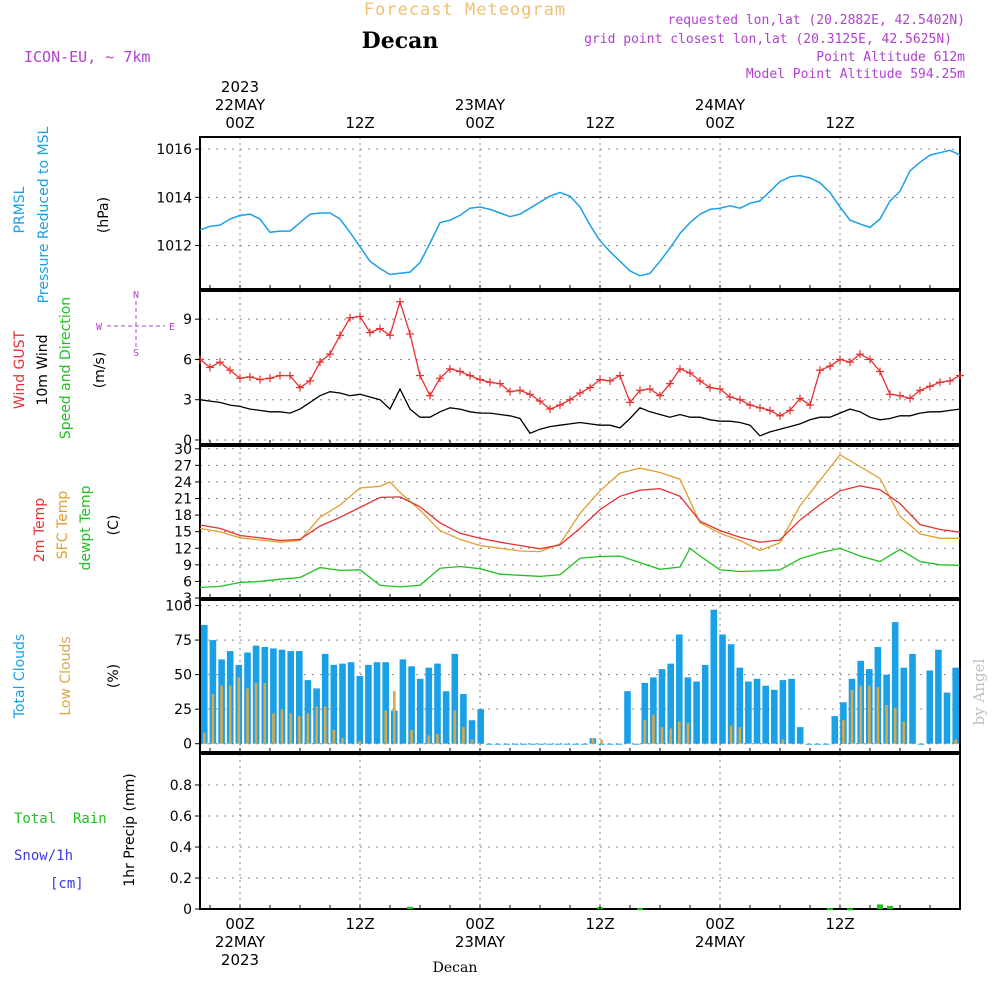 The image size is (1000, 1000). What do you see at coordinates (86, 527) in the screenshot?
I see `temp-ylabel-dew: dewpt Temp` at bounding box center [86, 527].